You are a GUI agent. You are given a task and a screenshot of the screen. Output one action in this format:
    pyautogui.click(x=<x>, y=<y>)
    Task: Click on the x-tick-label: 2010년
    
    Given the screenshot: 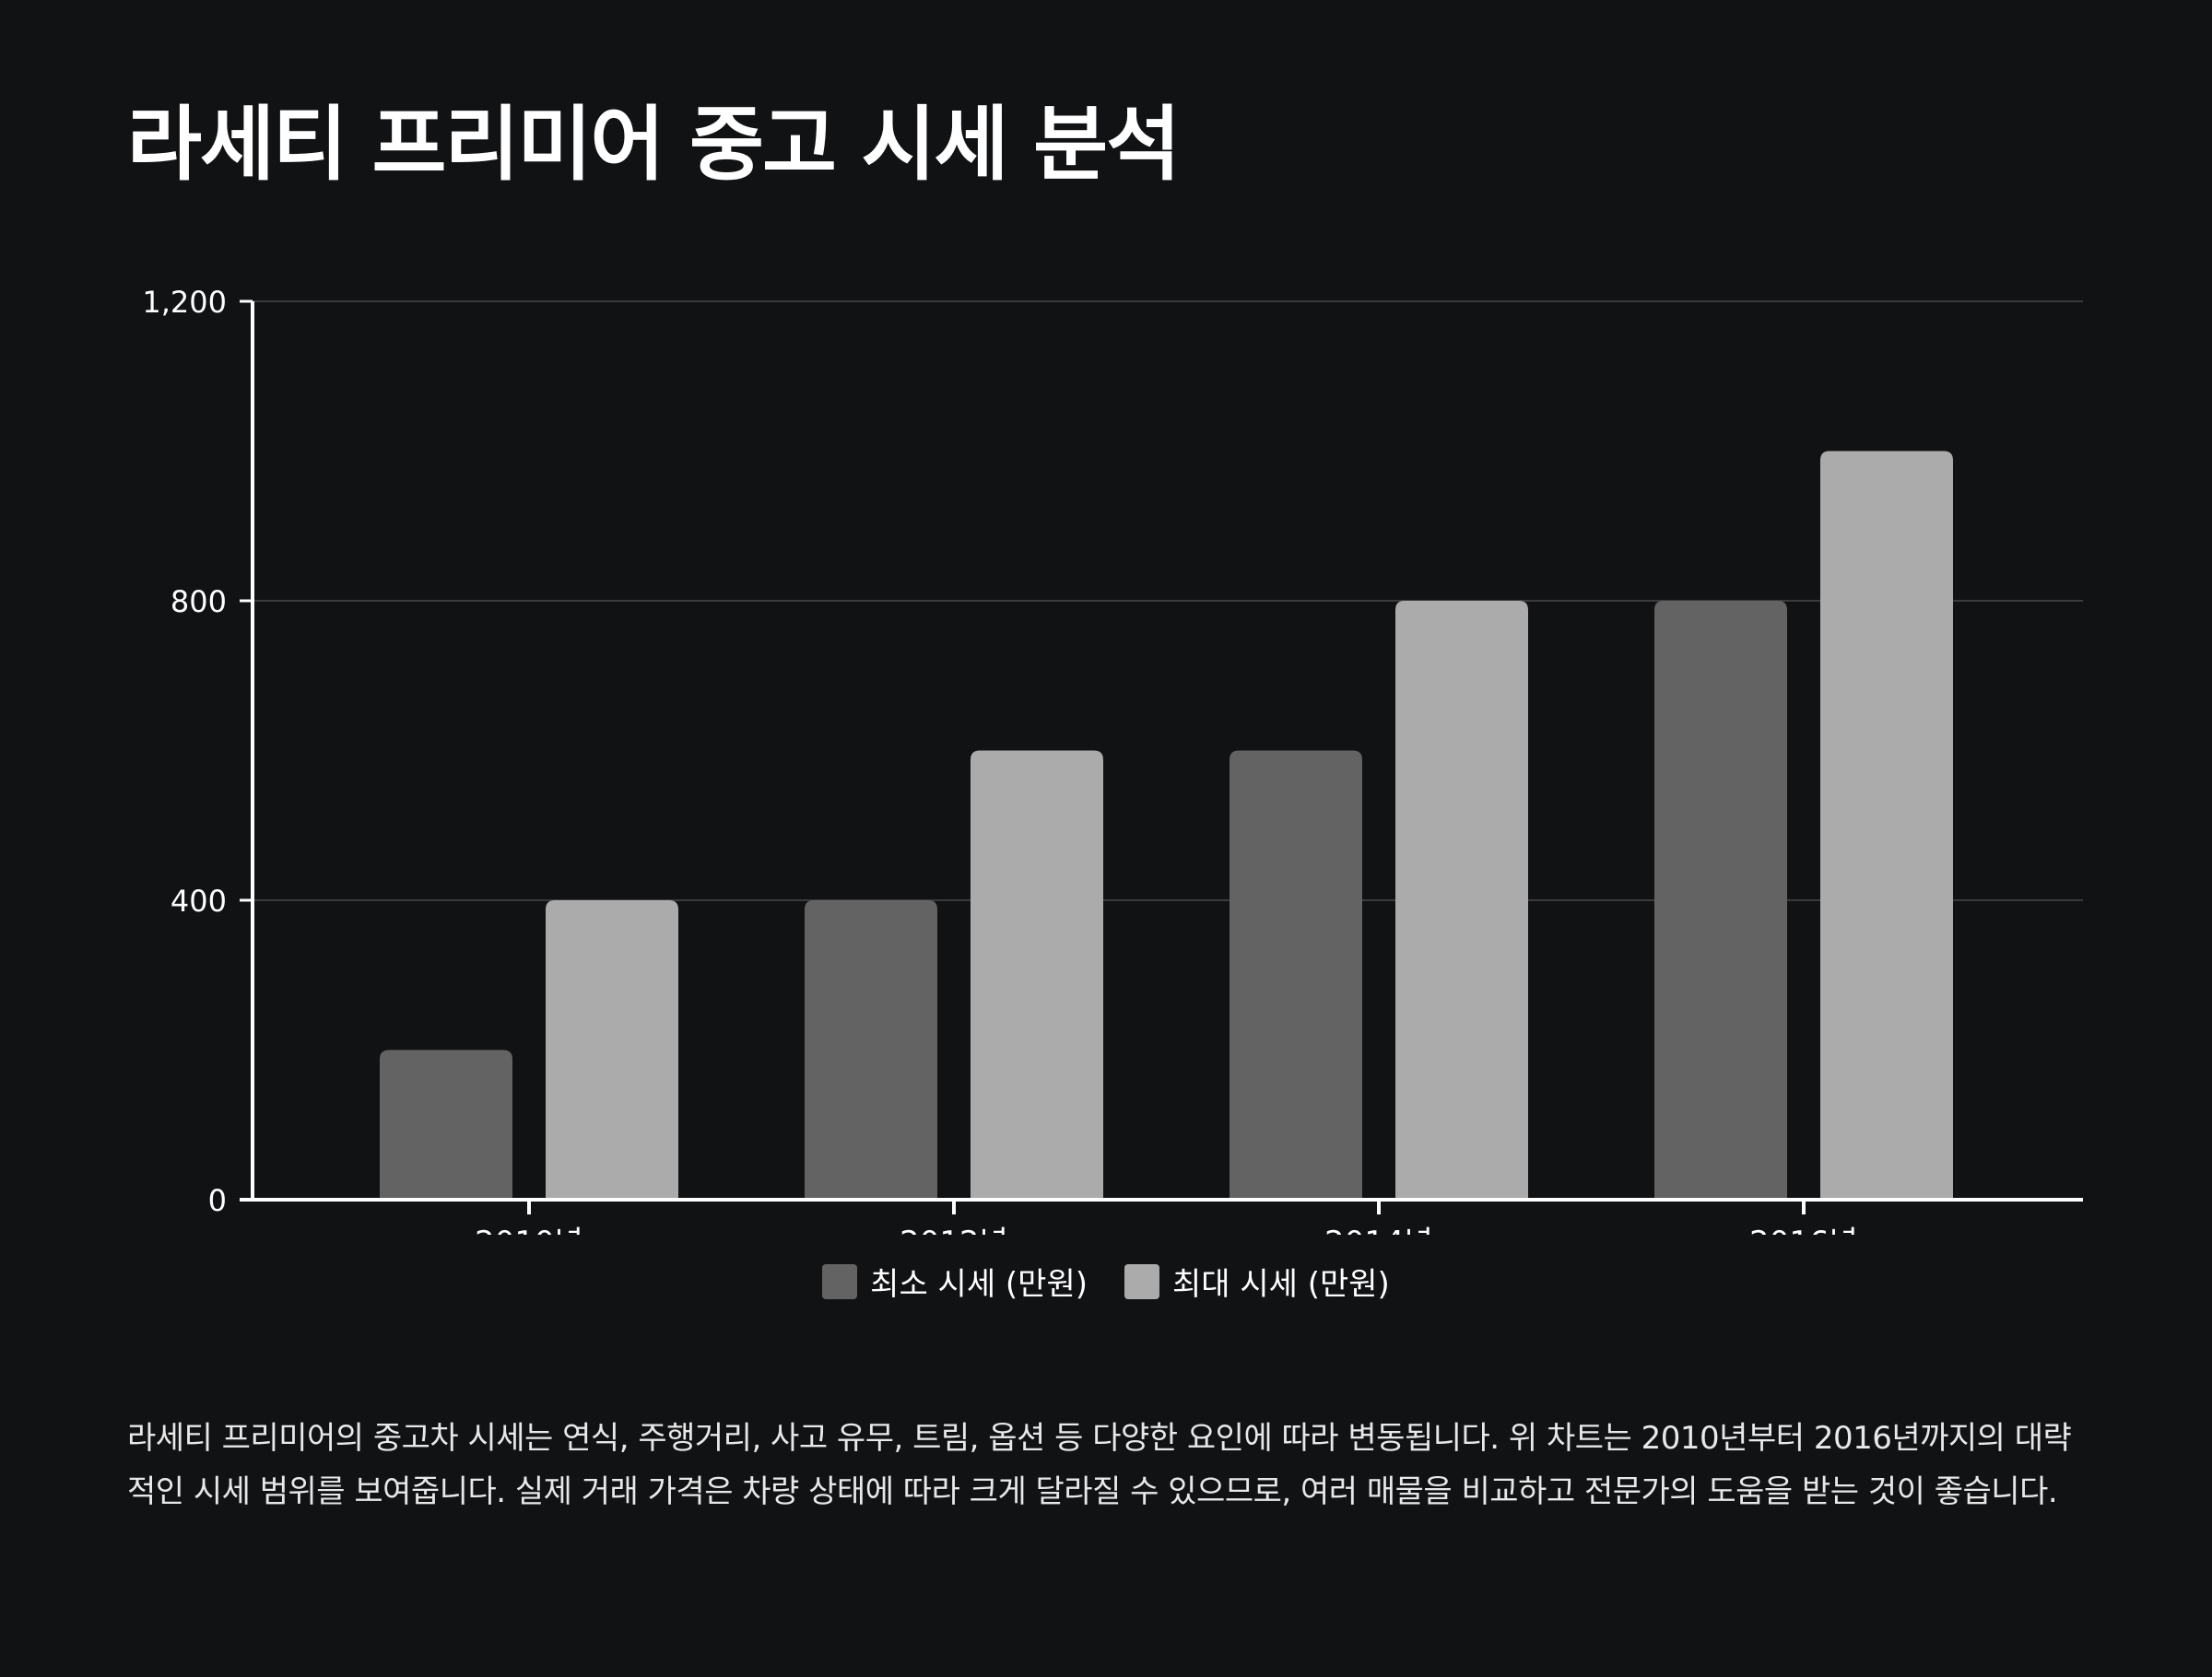 What is the action you would take?
    pyautogui.click(x=529, y=1230)
    